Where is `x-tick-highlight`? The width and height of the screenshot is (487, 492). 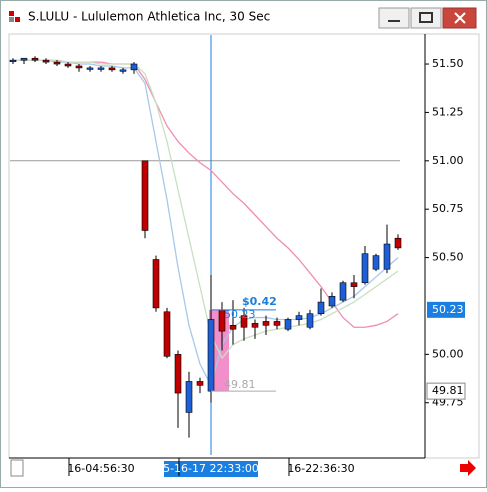 x-tick-highlight is located at coordinates (211, 469).